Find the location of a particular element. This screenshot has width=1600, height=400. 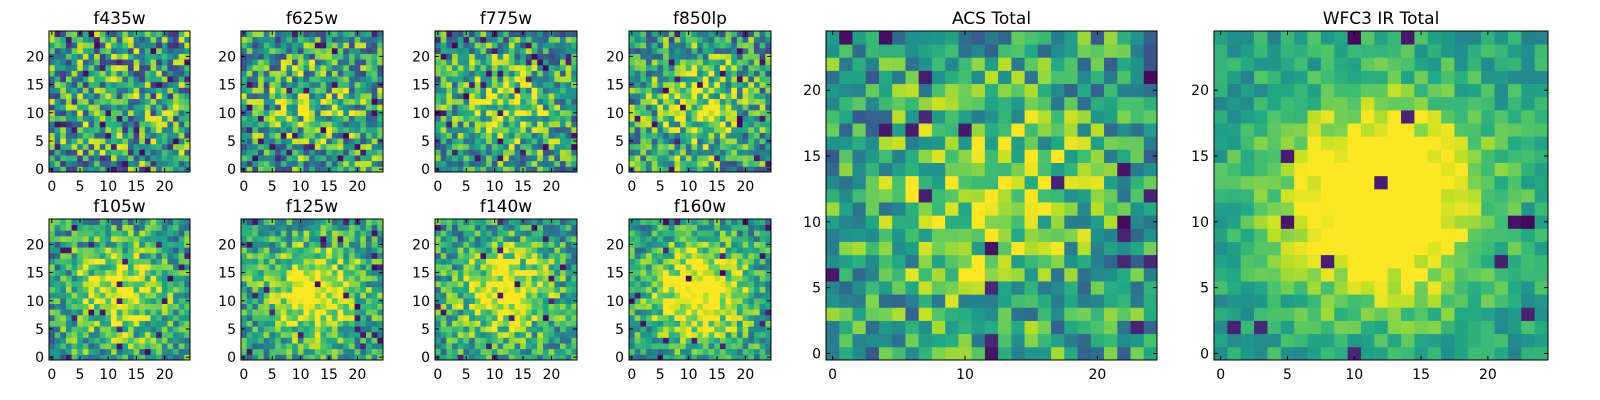

axes-frame is located at coordinates (506, 289).